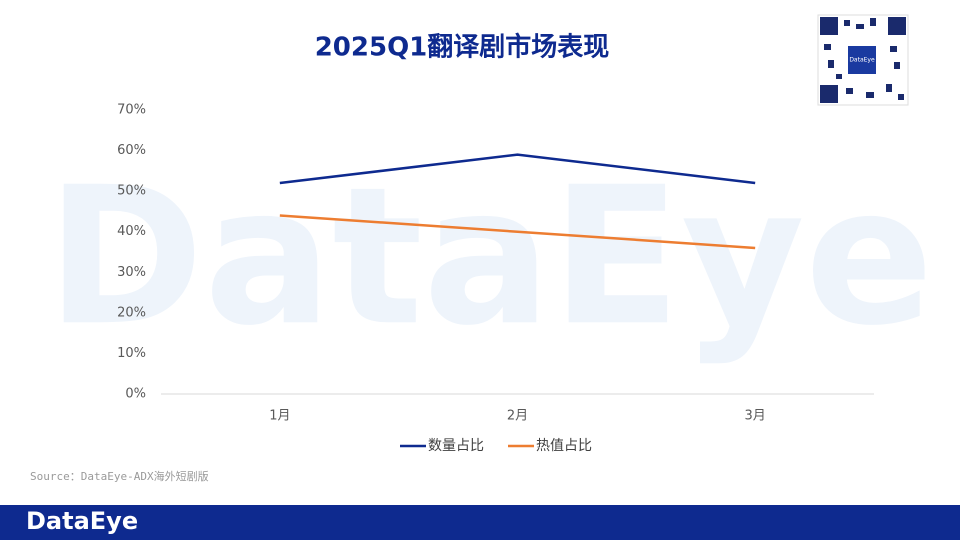 The image size is (960, 540). Describe the element at coordinates (131, 312) in the screenshot. I see `y-tick-label: 20%` at that location.